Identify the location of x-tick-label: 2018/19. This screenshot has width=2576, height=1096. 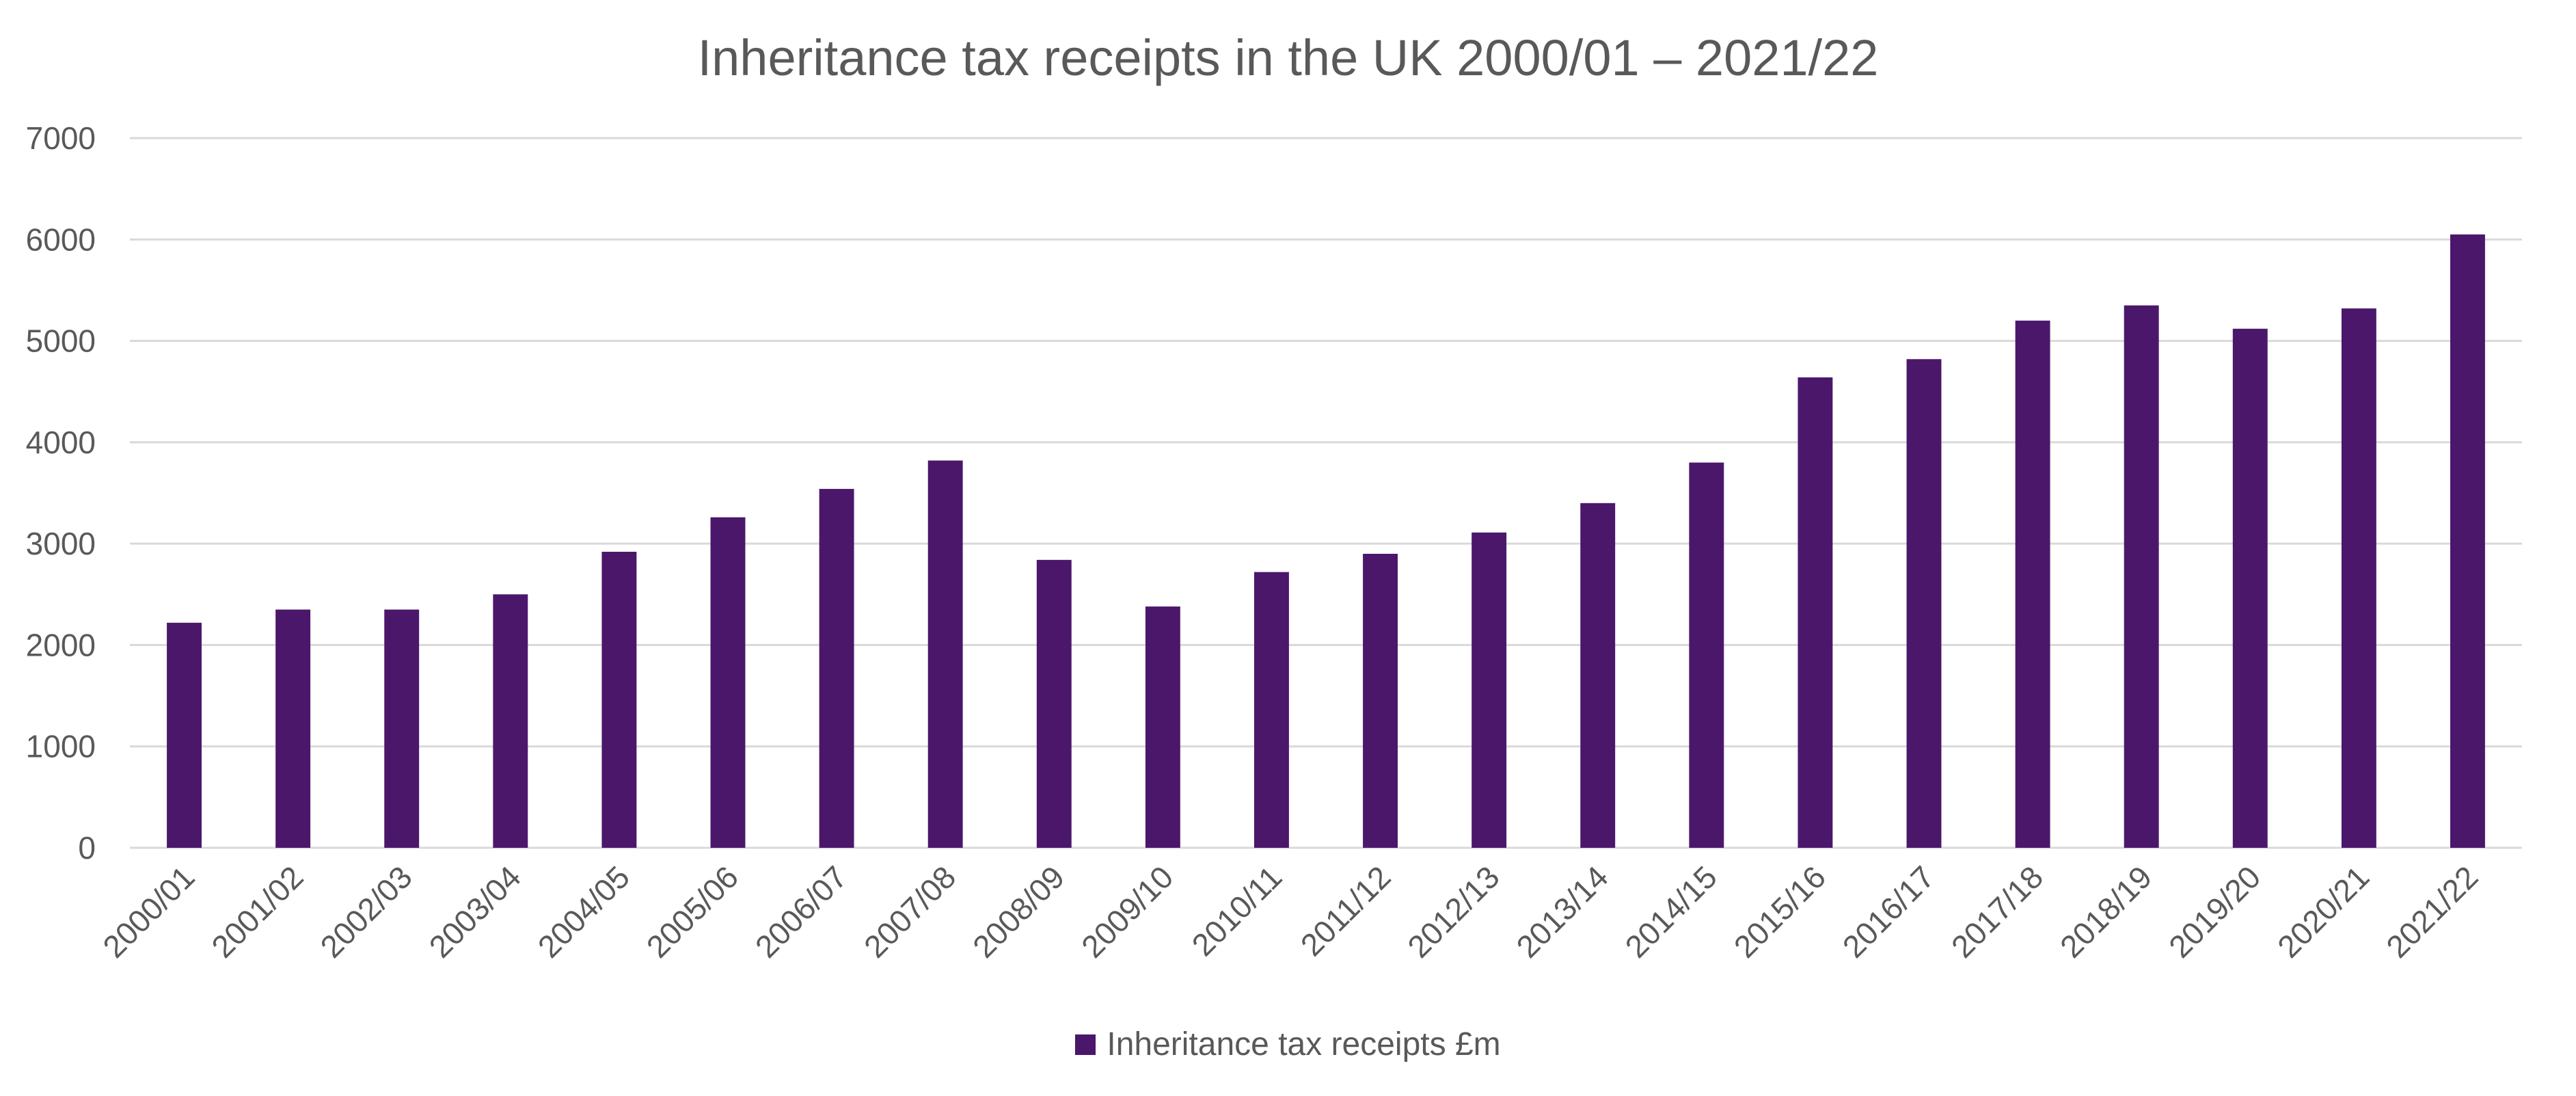
(2105, 911).